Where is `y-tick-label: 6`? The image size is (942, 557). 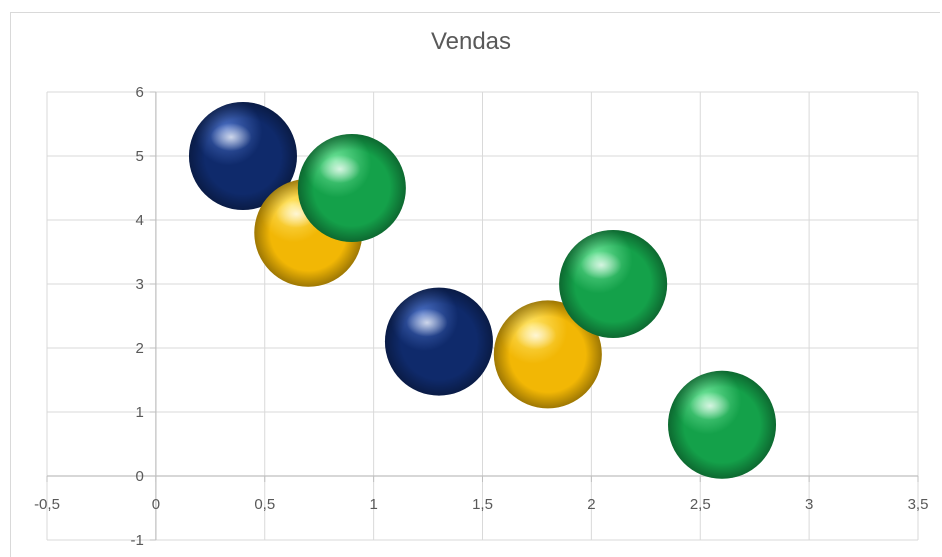
y-tick-label: 6 is located at coordinates (140, 92).